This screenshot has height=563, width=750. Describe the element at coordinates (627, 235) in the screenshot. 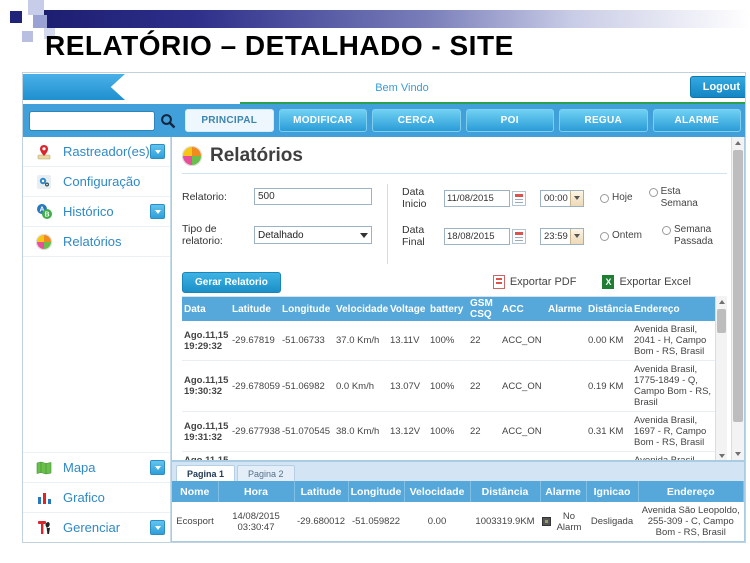

I see `radio-ontem-label: Ontem` at that location.